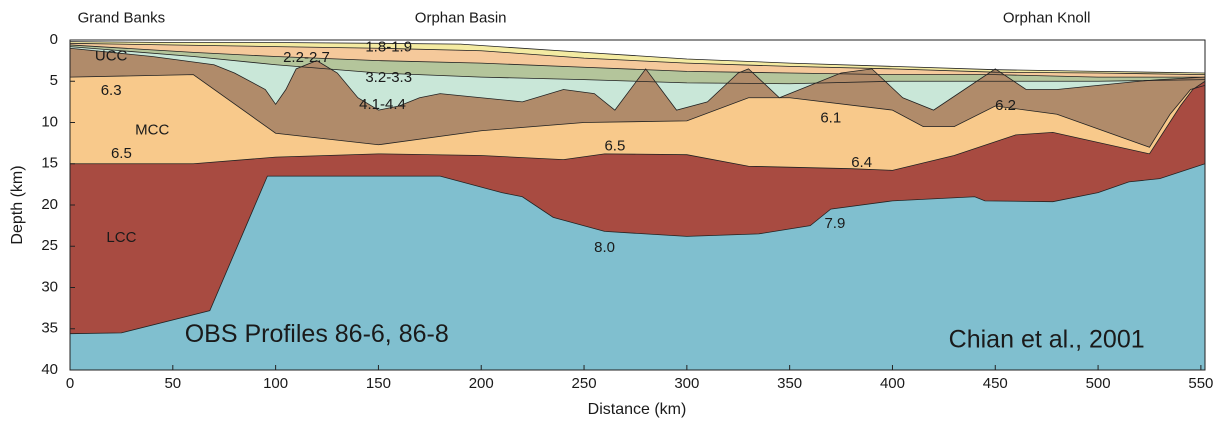  I want to click on y-tick-label: 35, so click(49, 328).